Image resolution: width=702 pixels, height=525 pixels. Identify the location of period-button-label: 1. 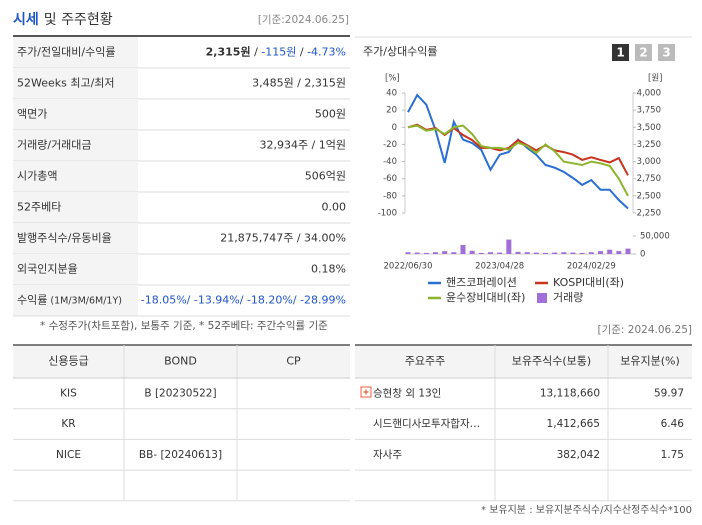
(620, 53).